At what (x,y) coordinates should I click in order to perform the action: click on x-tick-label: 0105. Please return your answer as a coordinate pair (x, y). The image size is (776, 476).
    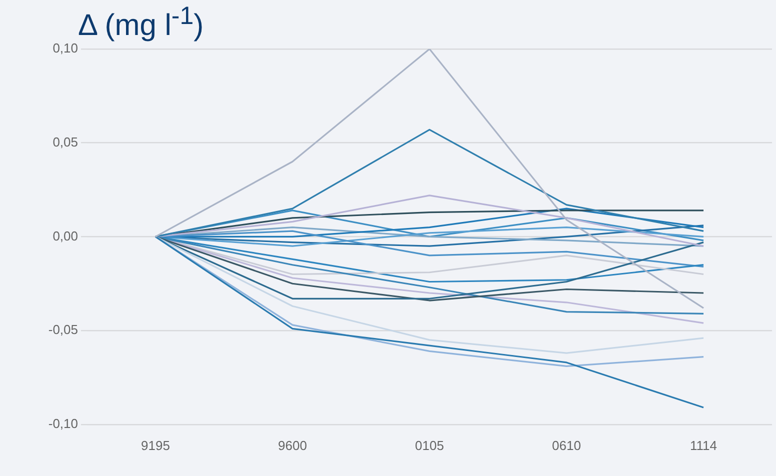
    Looking at the image, I should click on (429, 445).